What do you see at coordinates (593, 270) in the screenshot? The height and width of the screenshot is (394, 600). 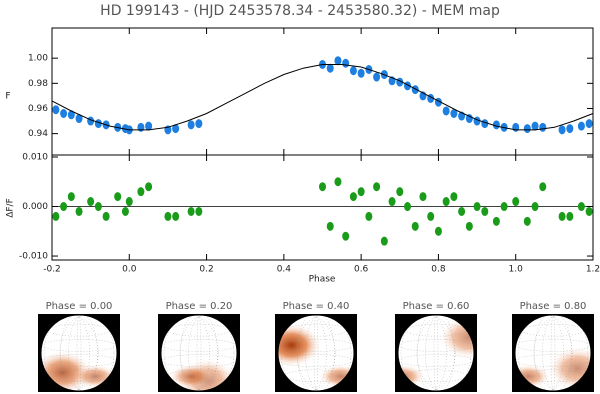 I see `x-tick-label: 1.2` at bounding box center [593, 270].